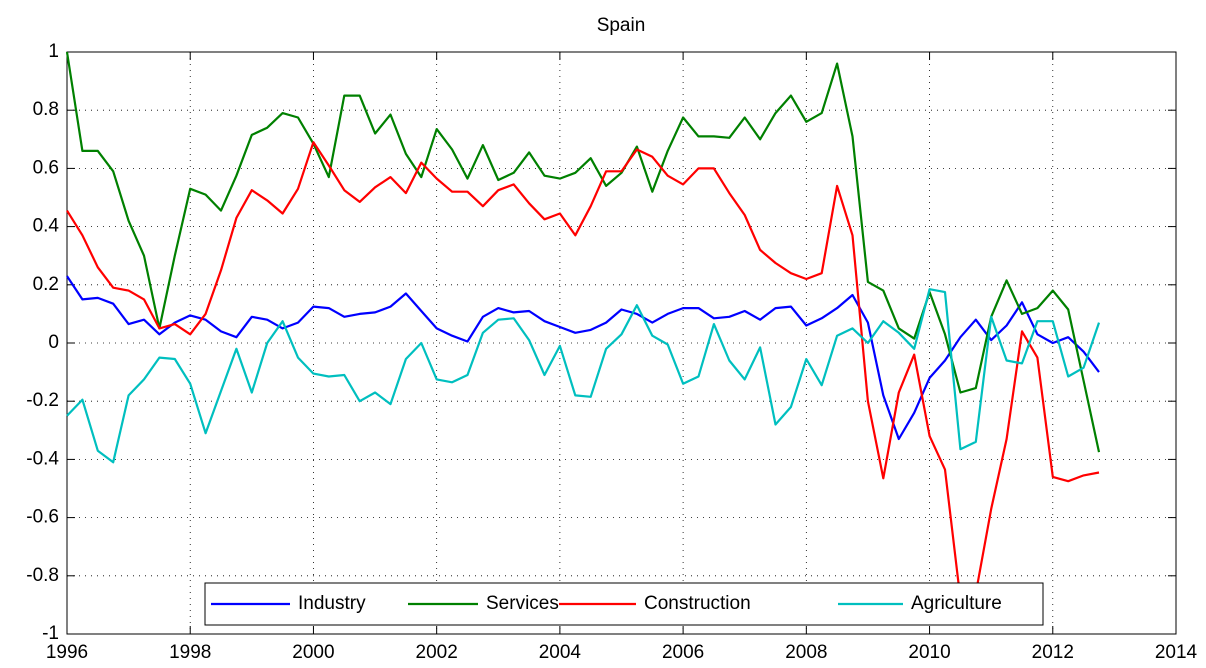 The height and width of the screenshot is (668, 1206). I want to click on x-tick-label: 2012, so click(1053, 652).